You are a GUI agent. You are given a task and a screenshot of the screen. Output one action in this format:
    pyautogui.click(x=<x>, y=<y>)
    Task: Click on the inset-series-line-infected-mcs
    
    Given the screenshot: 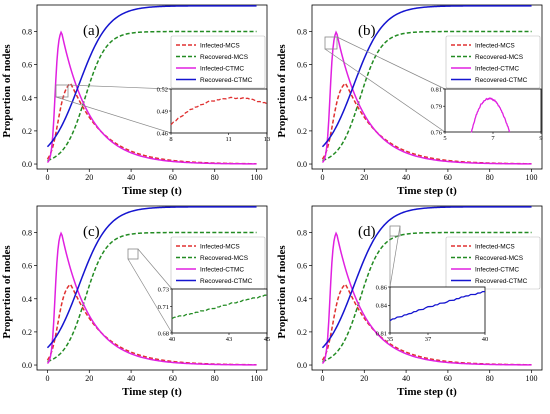 What is the action you would take?
    pyautogui.click(x=219, y=111)
    